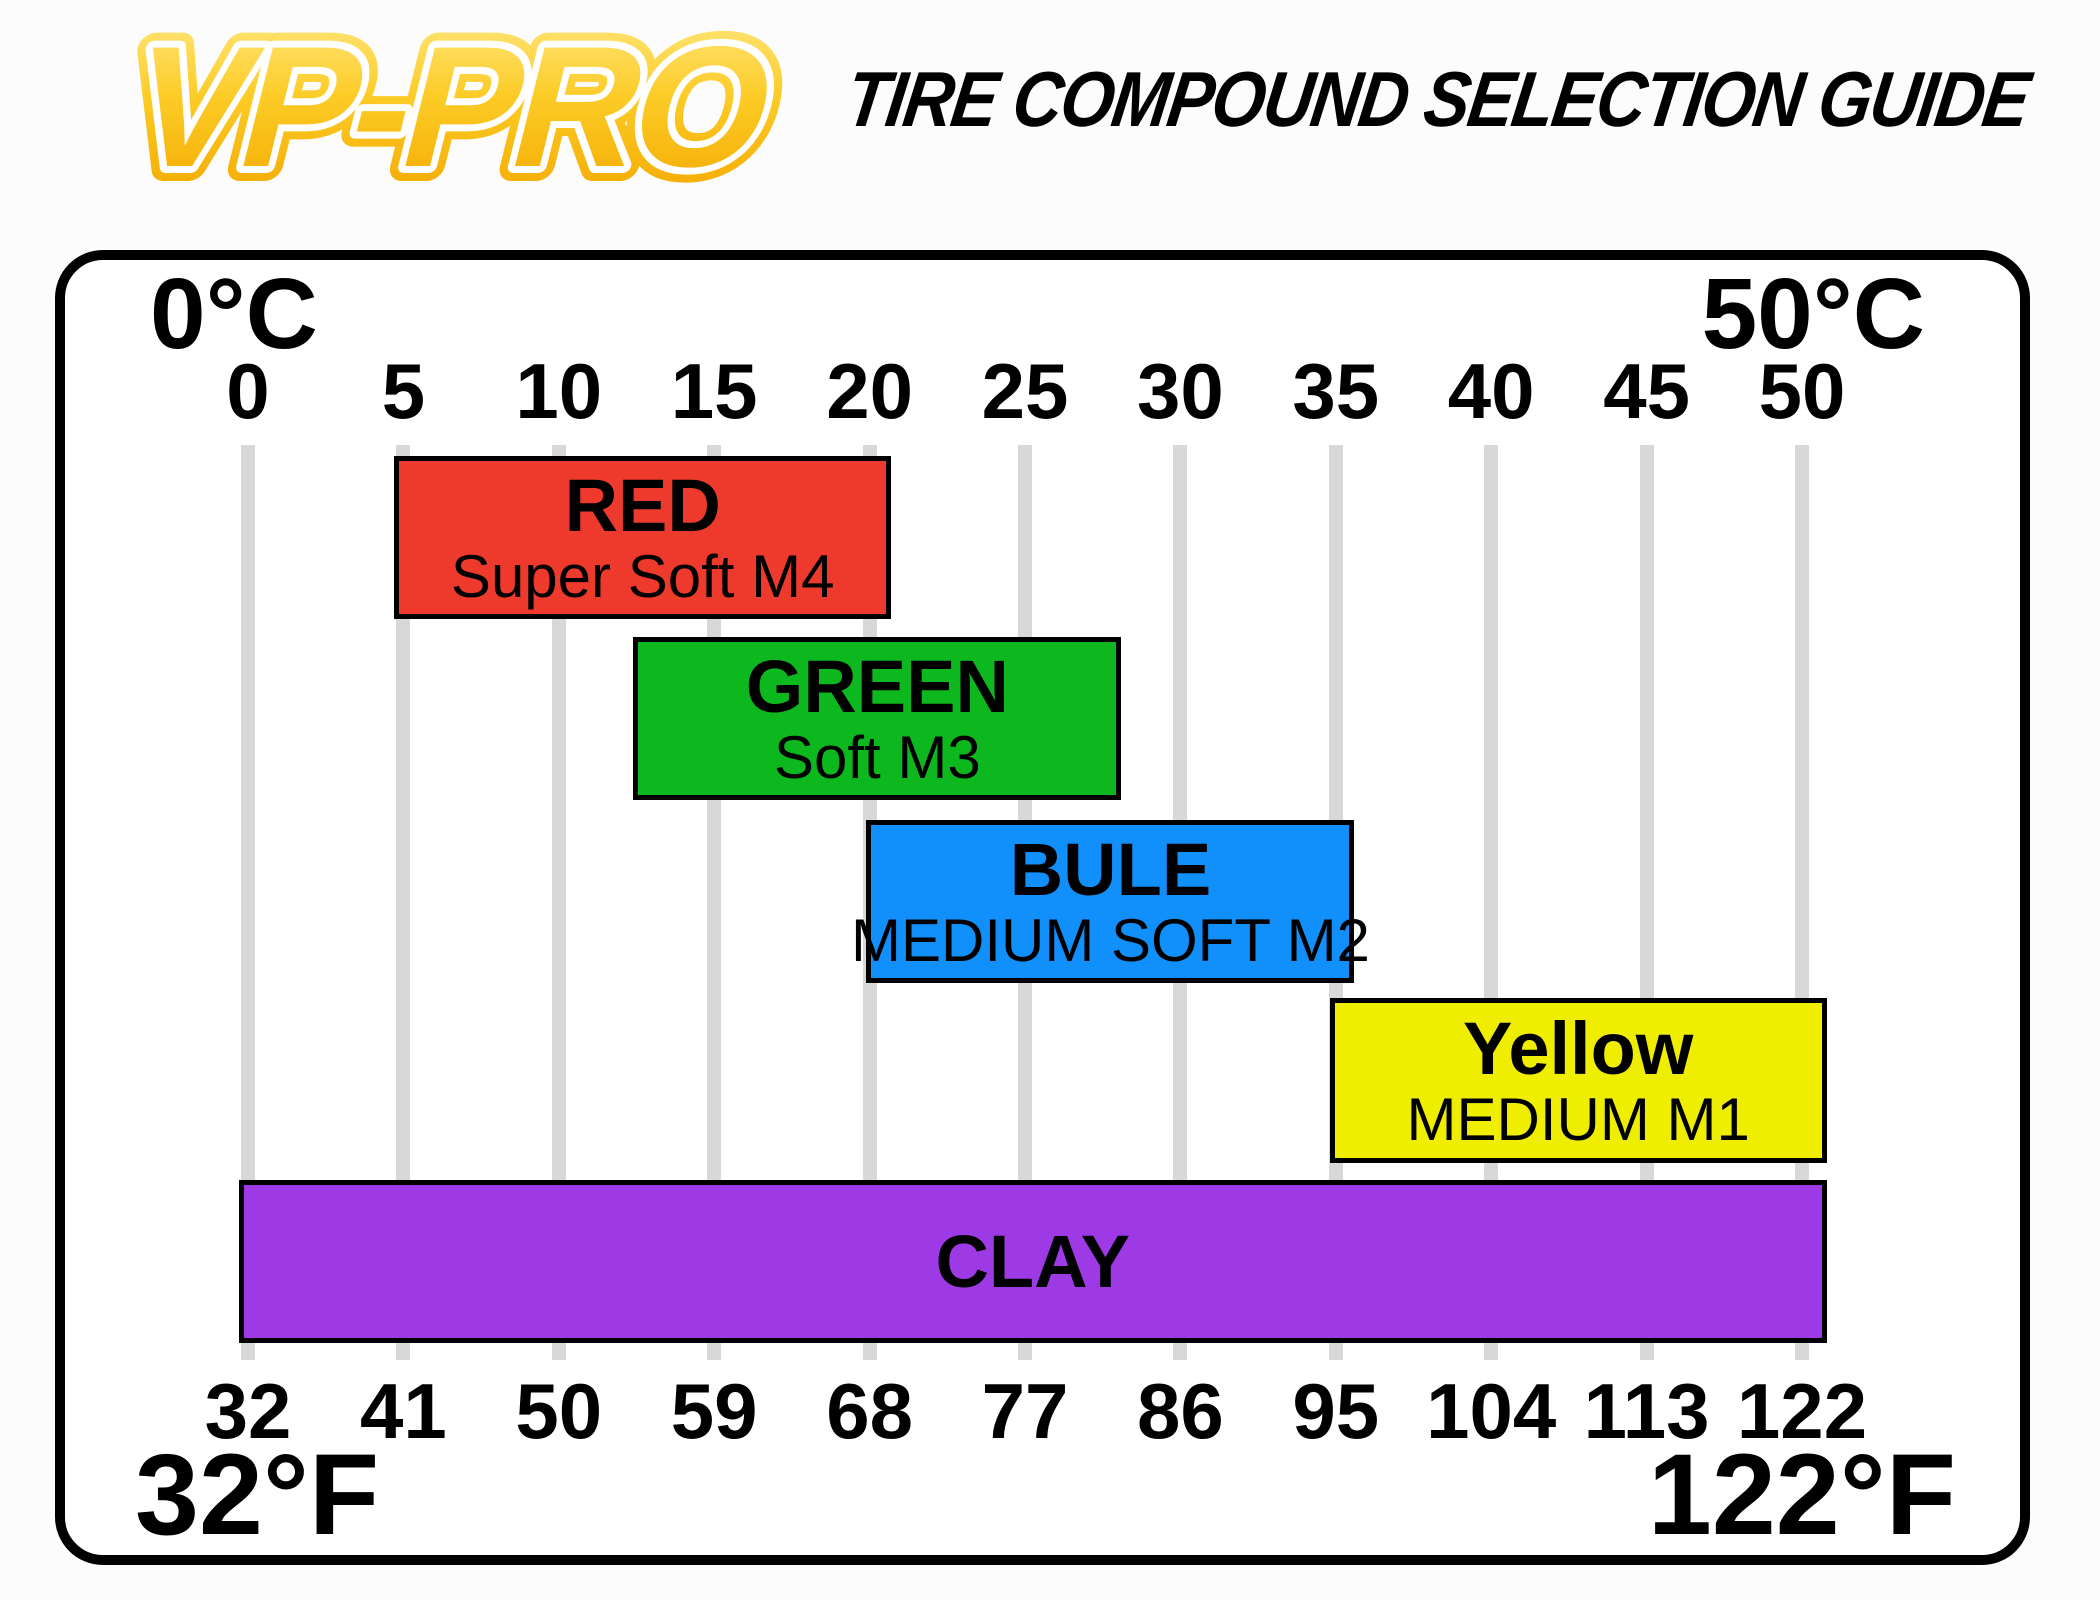 This screenshot has width=2100, height=1600. Describe the element at coordinates (714, 1411) in the screenshot. I see `fahrenheit-tick-label: 59` at that location.